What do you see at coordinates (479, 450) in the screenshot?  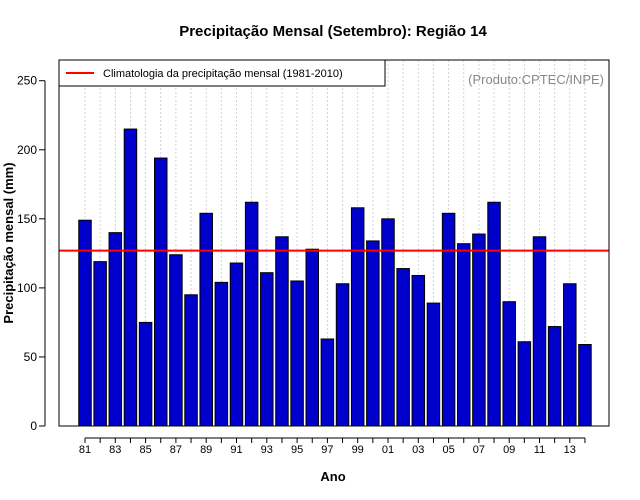 I see `x-tick-label-07: 07` at bounding box center [479, 450].